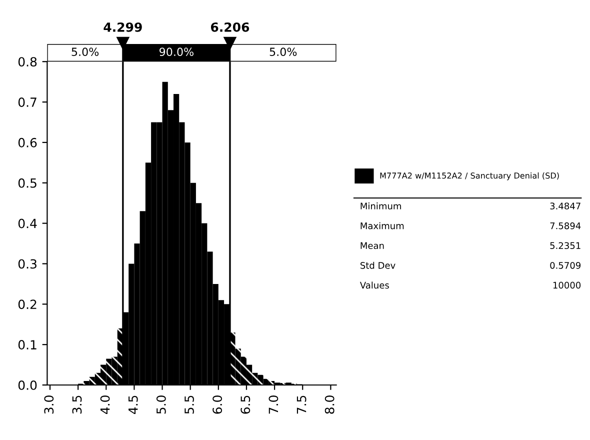 This screenshot has width=590, height=440. I want to click on legend-label: M777A2 w/M1152A2 / Sanctuary Denial (SD), so click(469, 176).